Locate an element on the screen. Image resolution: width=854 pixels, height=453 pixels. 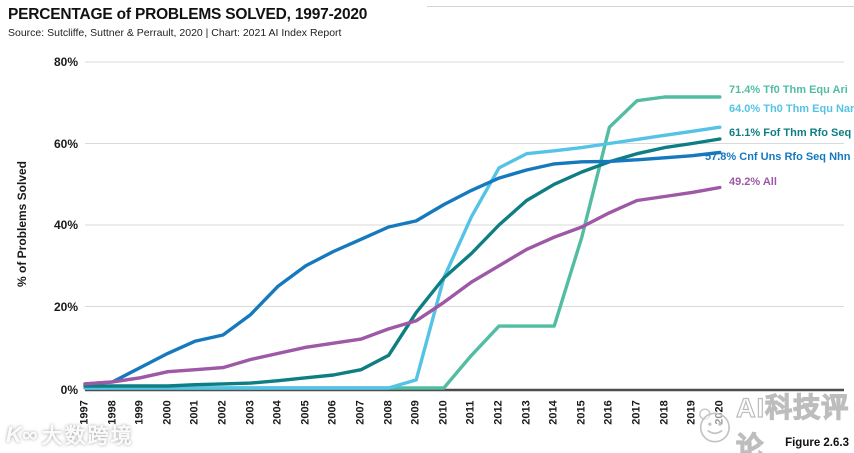
x-tick-label-1997: 1997 is located at coordinates (84, 412).